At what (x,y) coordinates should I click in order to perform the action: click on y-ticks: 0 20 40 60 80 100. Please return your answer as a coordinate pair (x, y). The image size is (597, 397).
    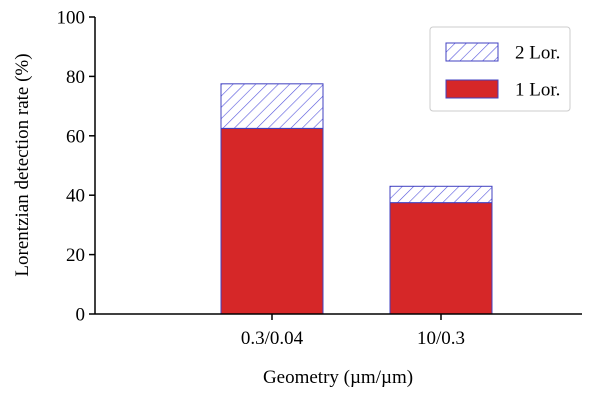
    Looking at the image, I should click on (76, 167).